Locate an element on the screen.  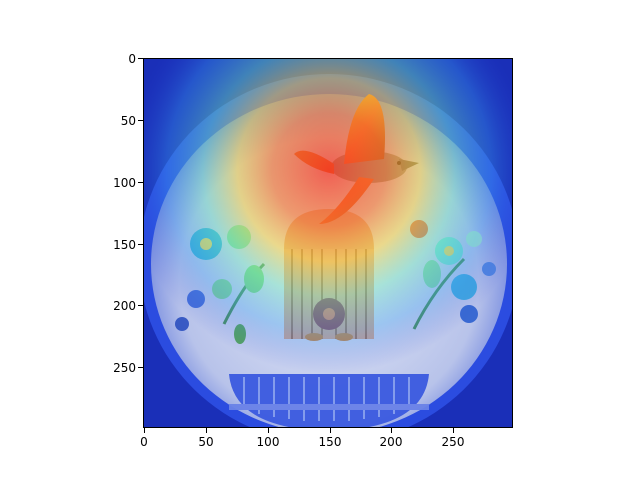
x-tick-label: 0 is located at coordinates (144, 442).